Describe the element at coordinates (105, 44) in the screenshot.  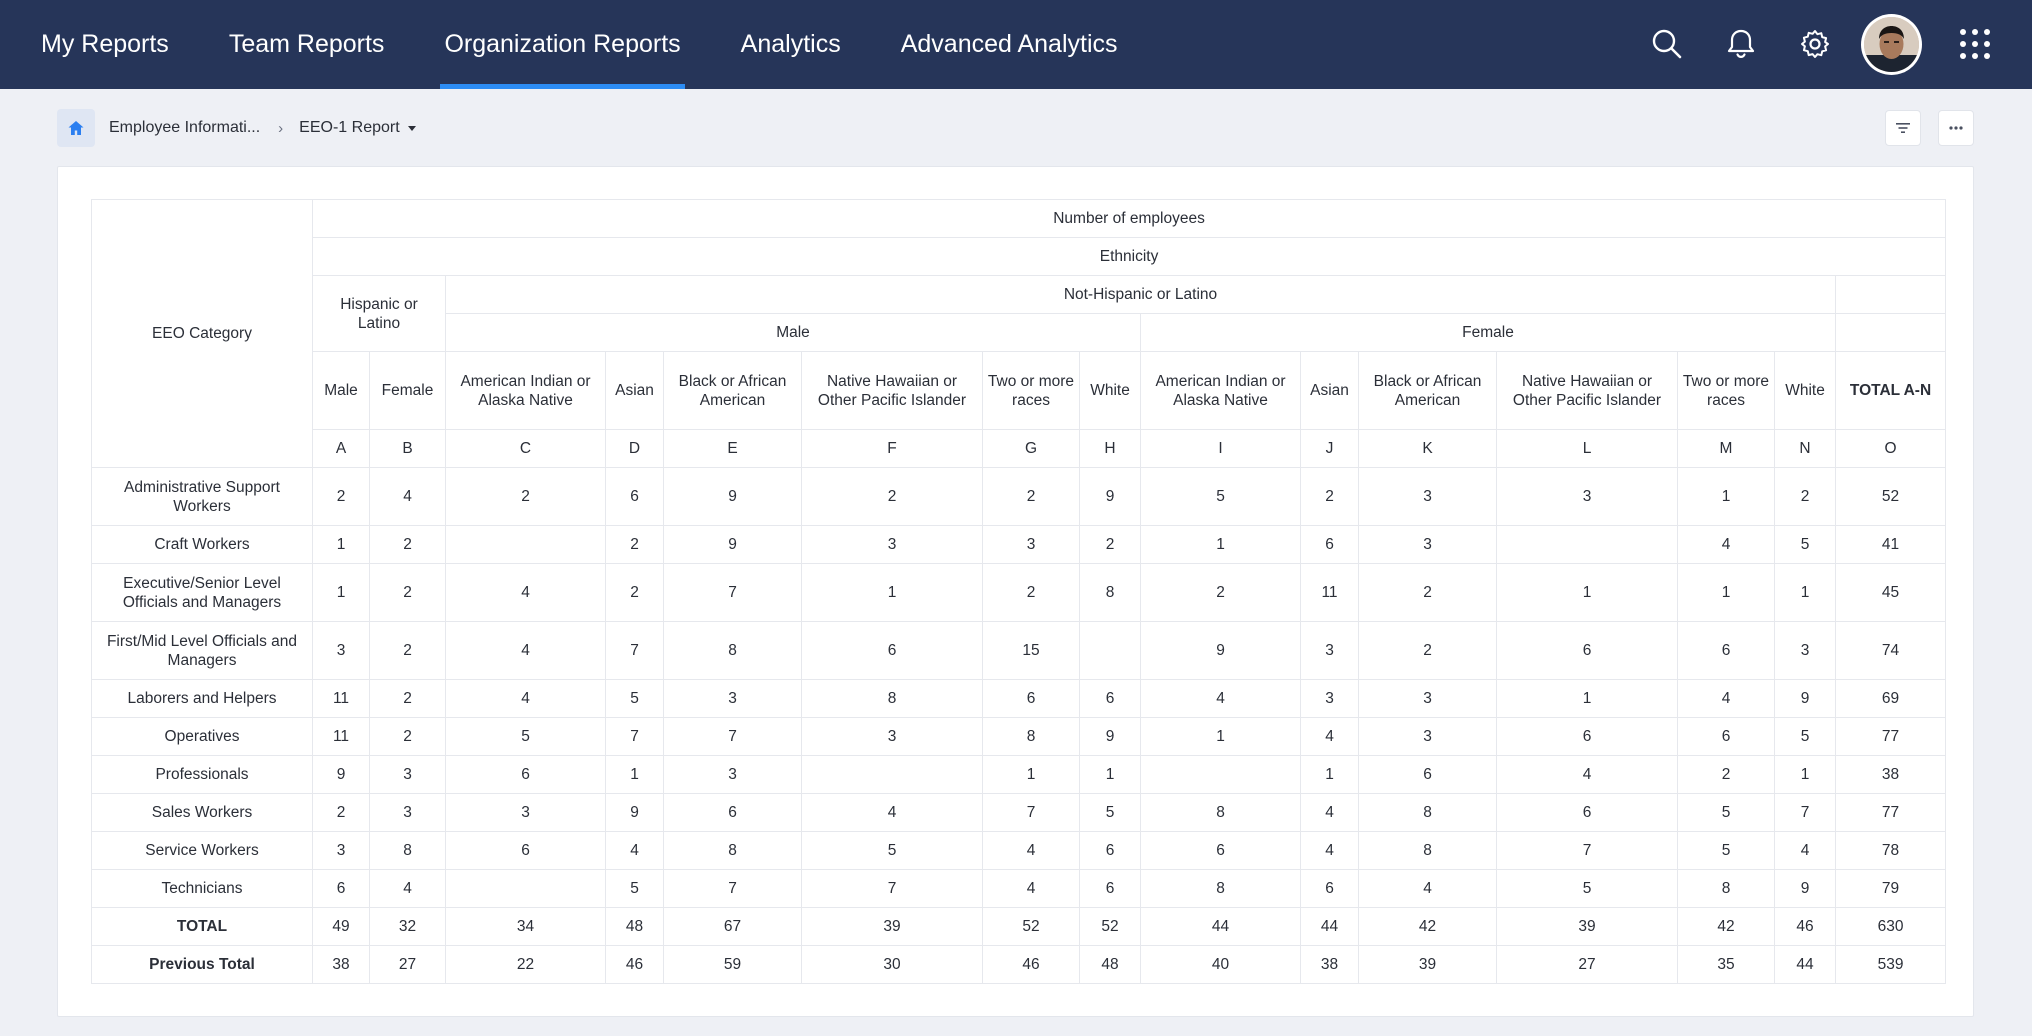
I see `tab-my-reports: My Reports` at that location.